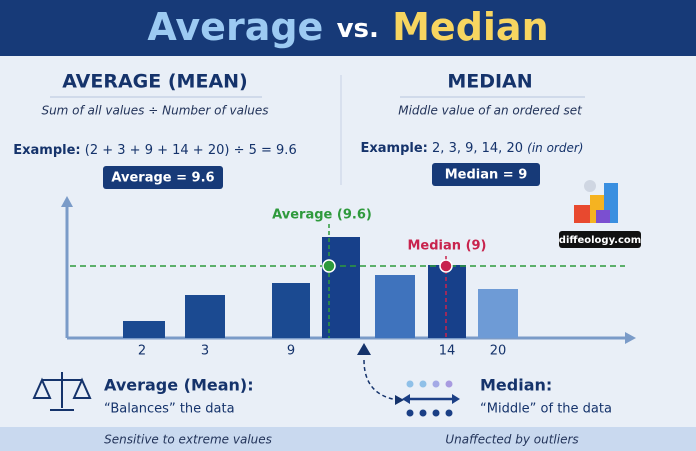  Describe the element at coordinates (205, 351) in the screenshot. I see `x-label: 3` at that location.